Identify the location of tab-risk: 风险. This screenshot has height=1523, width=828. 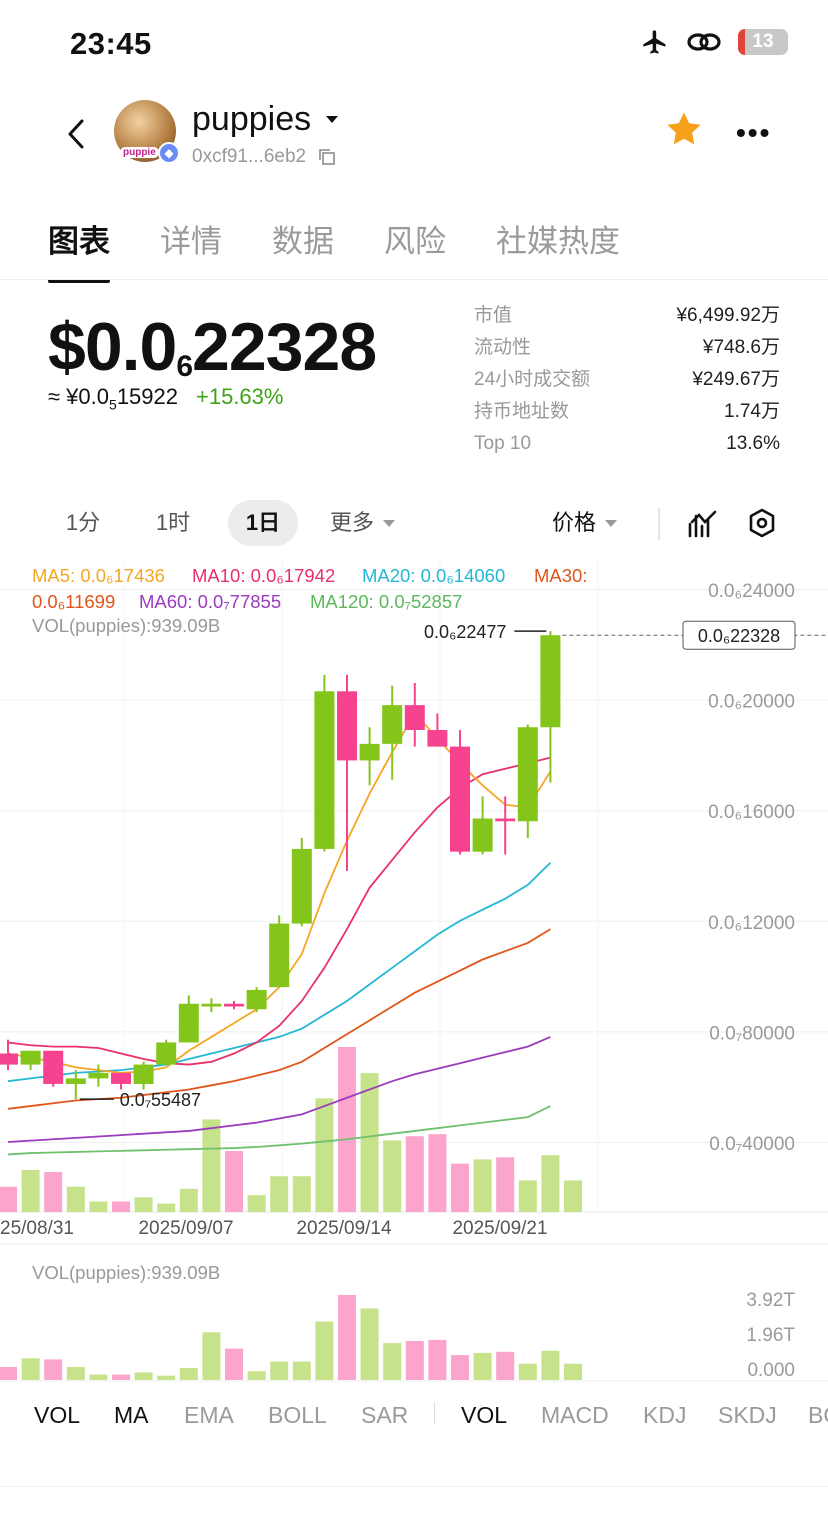
(415, 241).